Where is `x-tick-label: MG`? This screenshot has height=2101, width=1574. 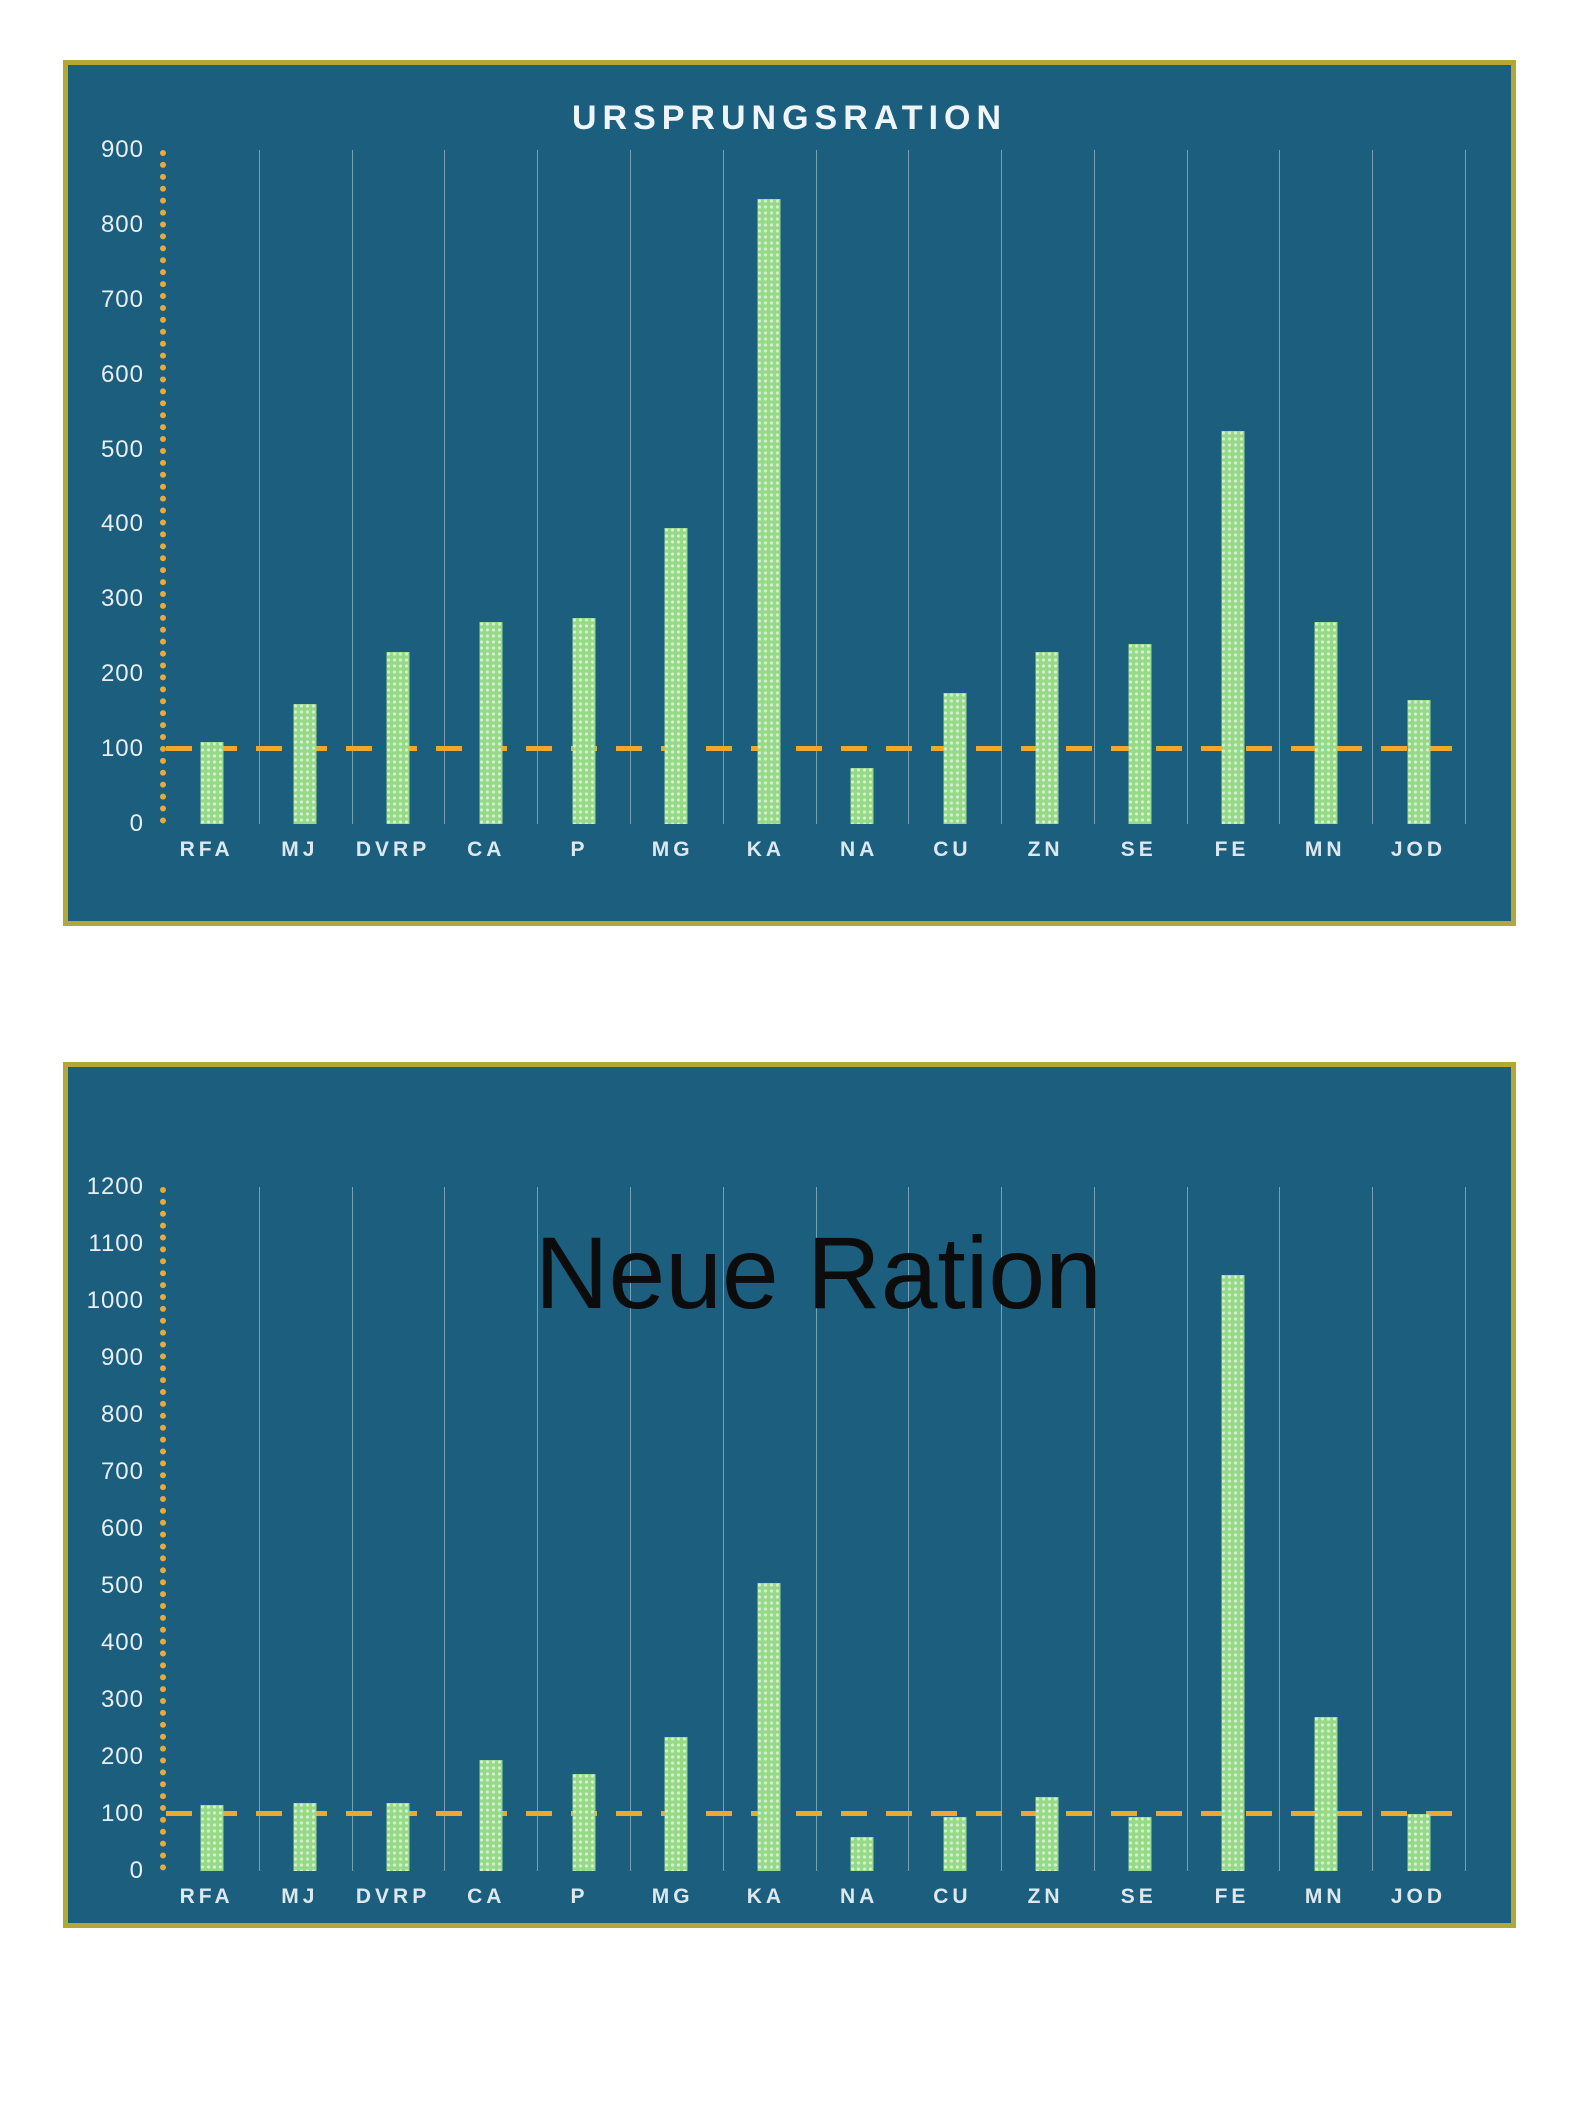 x-tick-label: MG is located at coordinates (672, 849).